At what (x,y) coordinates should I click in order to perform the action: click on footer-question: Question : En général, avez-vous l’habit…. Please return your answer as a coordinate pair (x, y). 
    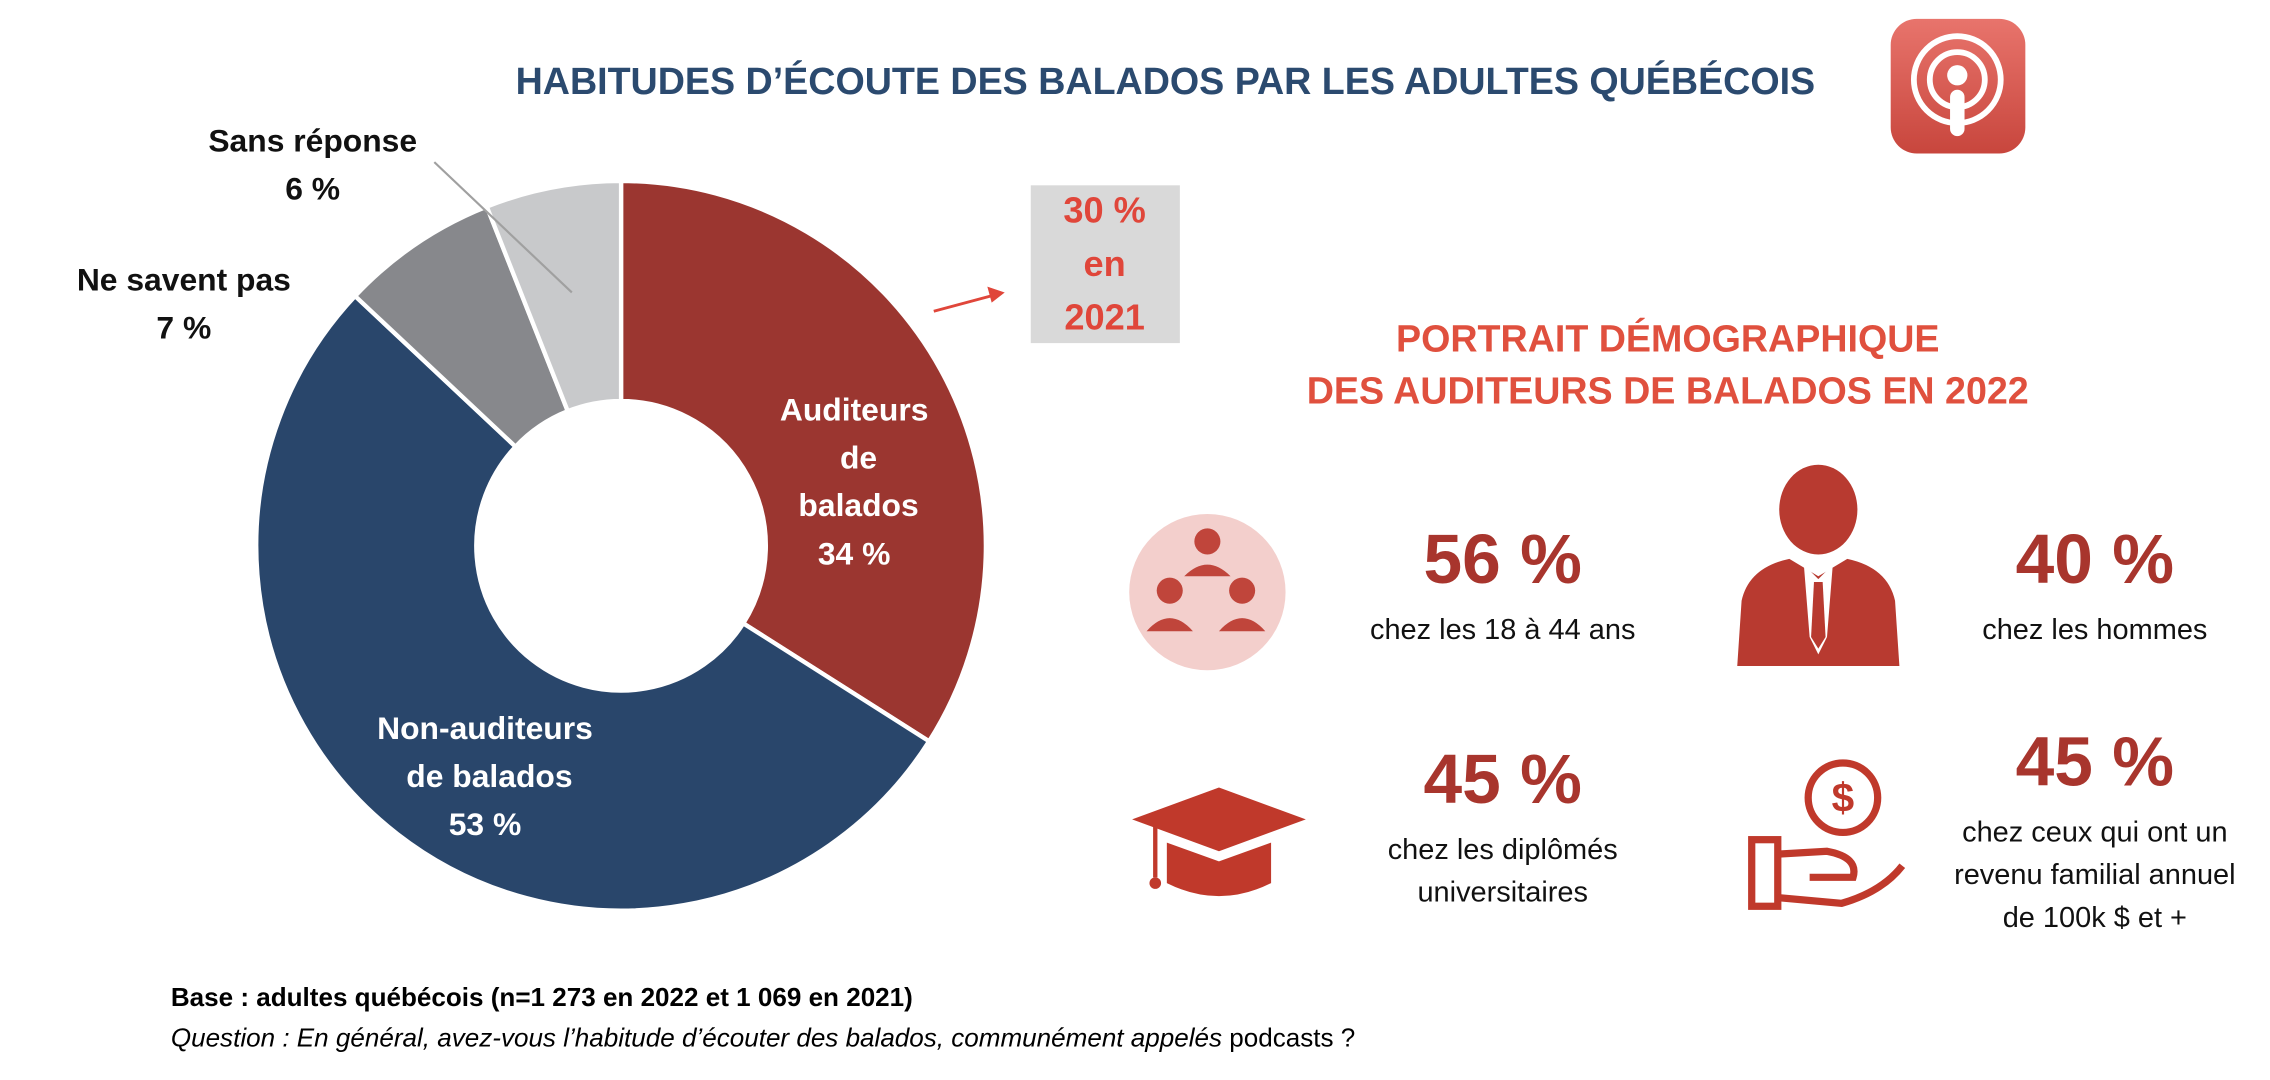
    Looking at the image, I should click on (763, 1037).